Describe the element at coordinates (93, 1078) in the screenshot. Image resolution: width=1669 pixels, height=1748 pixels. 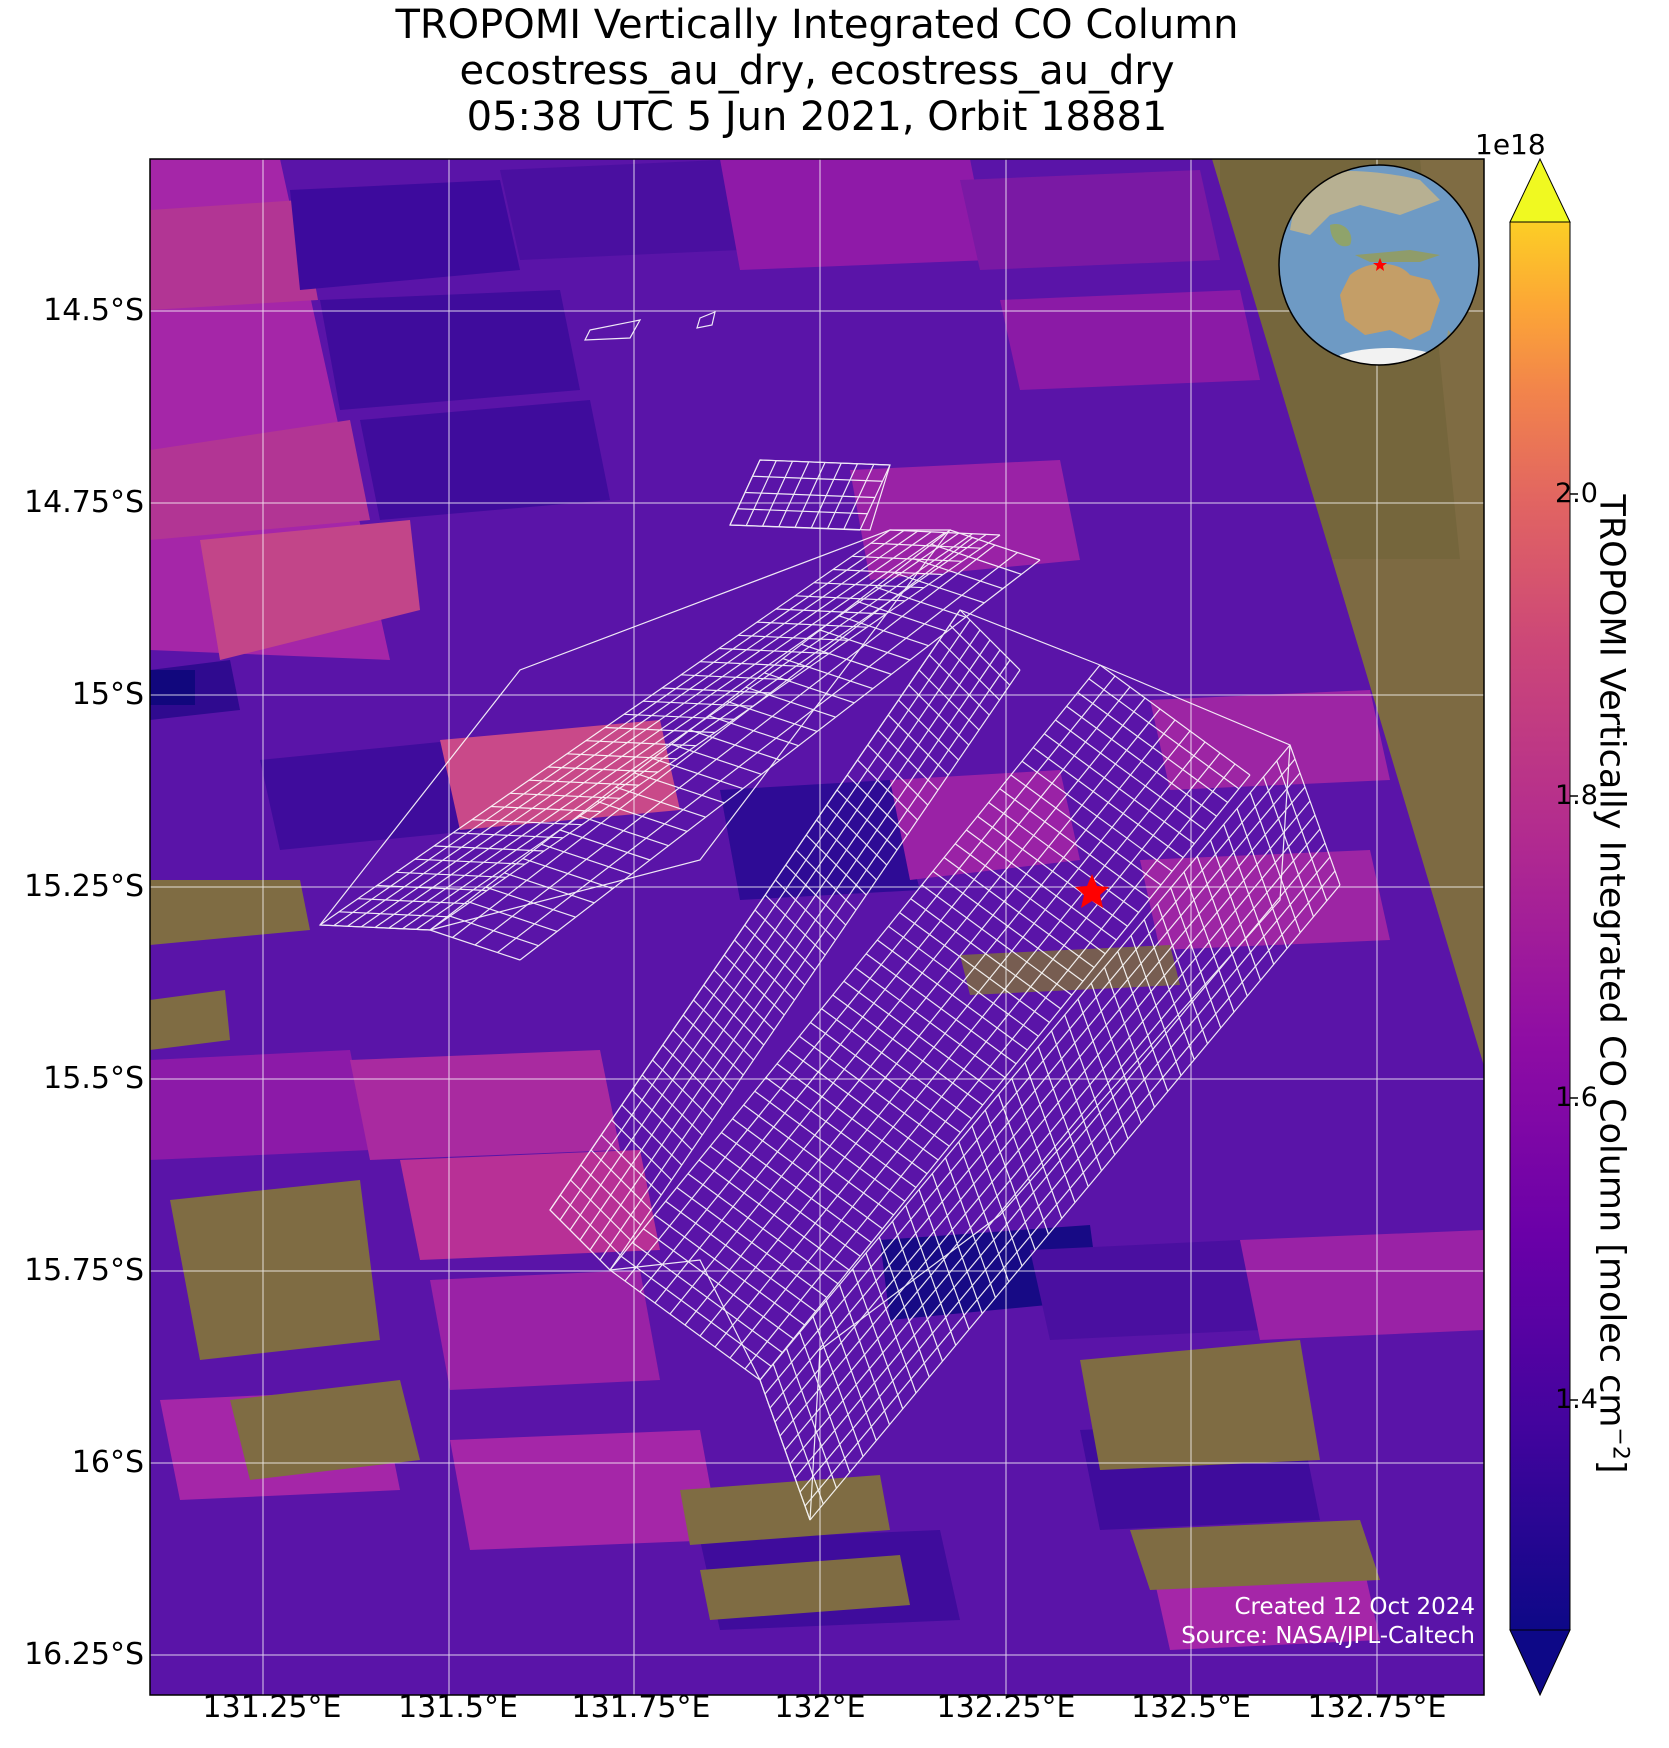
I see `lat-tick-label: 15.5°S` at that location.